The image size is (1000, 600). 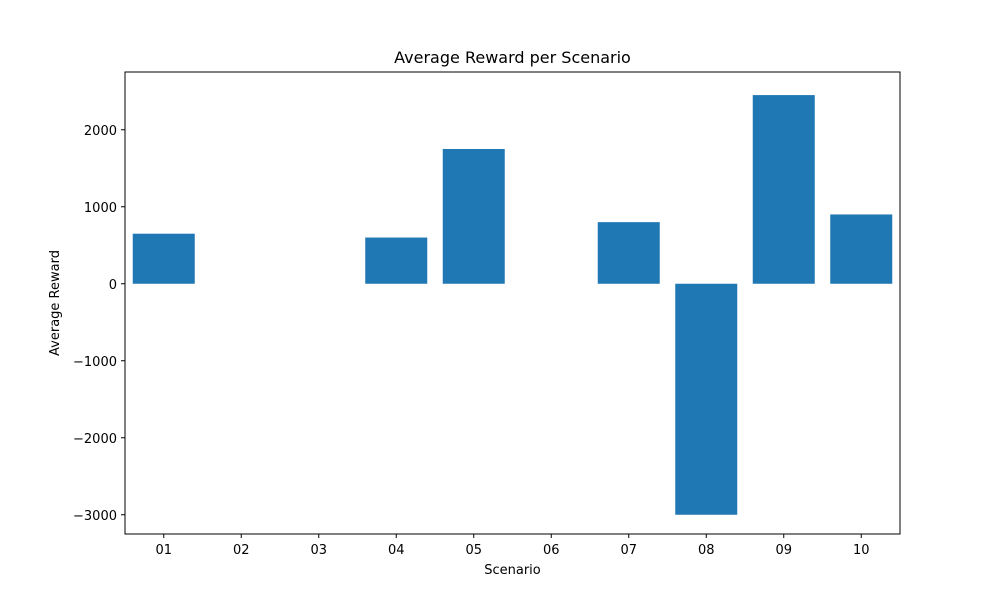 I want to click on x-tick-label-04: 04, so click(x=396, y=550).